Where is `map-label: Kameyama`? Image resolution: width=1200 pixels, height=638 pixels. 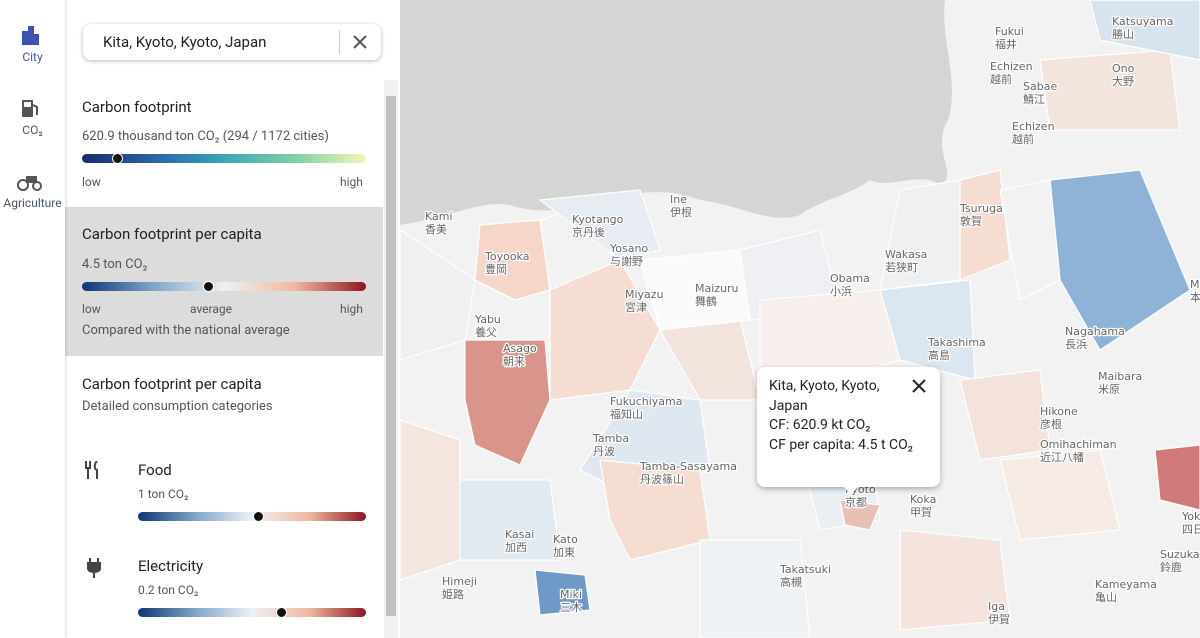
map-label: Kameyama is located at coordinates (1126, 584).